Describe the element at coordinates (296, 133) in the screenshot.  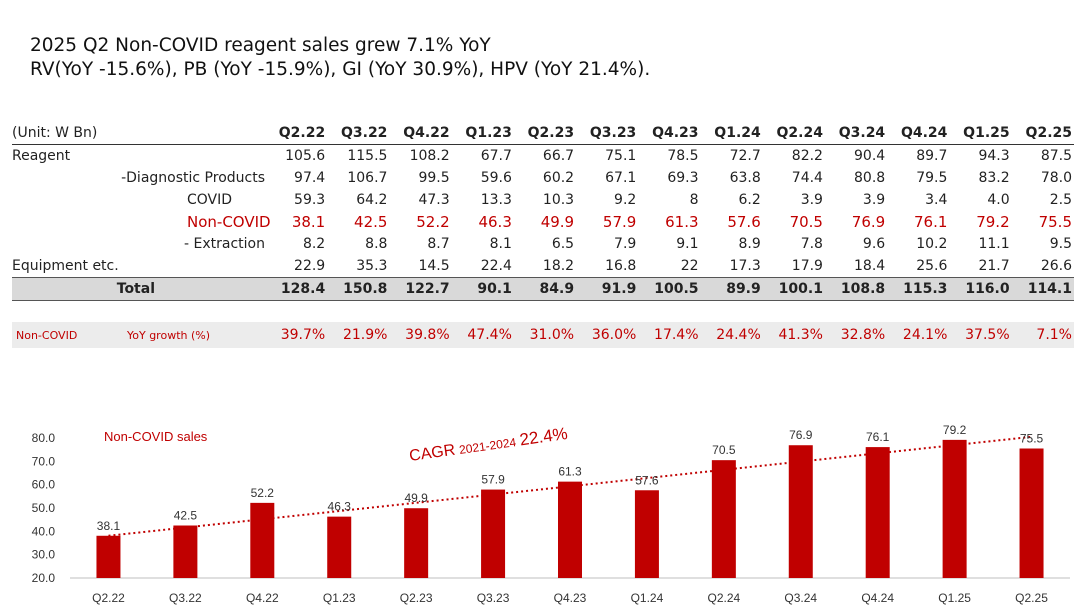
I see `period-header: Q2.22` at that location.